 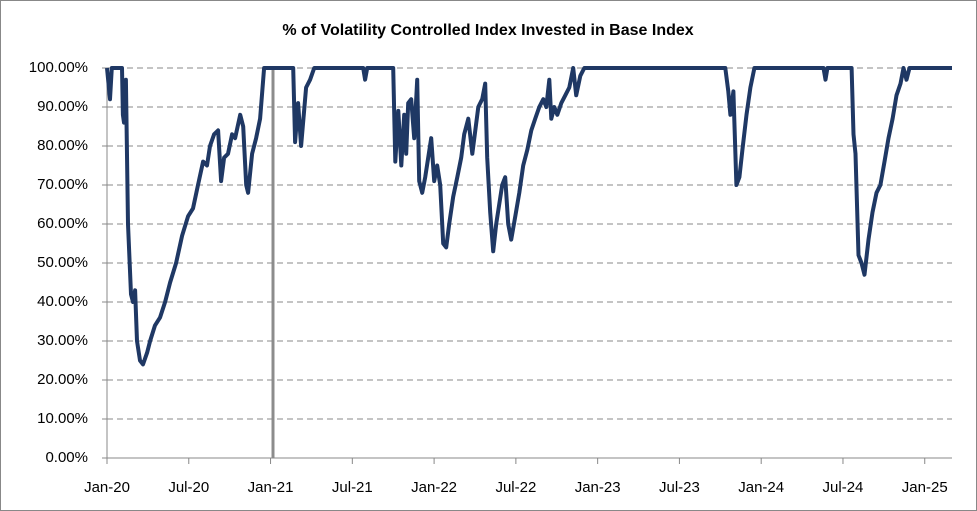 What do you see at coordinates (62, 184) in the screenshot?
I see `y-tick-label: 70.00%` at bounding box center [62, 184].